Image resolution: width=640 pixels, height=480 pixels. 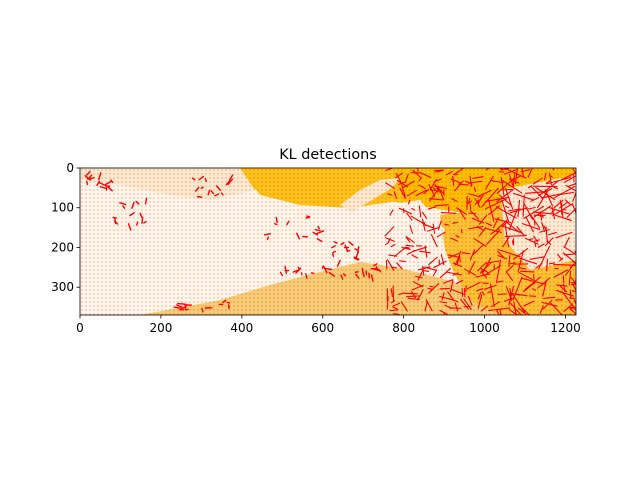 What do you see at coordinates (403, 328) in the screenshot?
I see `x-tick-label: 800` at bounding box center [403, 328].